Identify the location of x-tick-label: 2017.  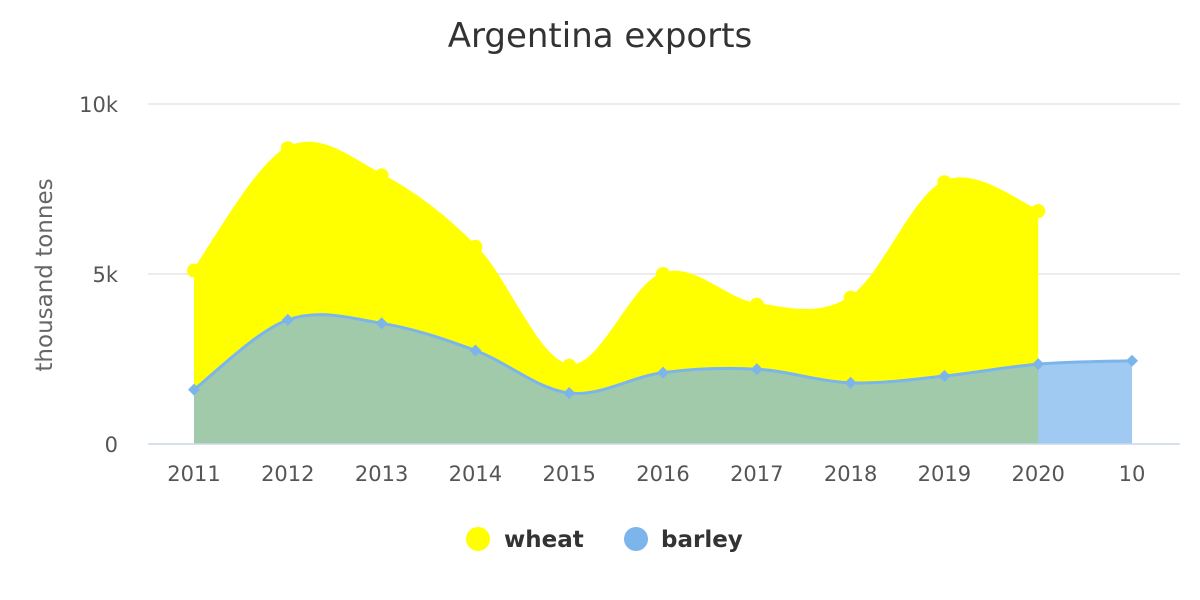
(756, 474).